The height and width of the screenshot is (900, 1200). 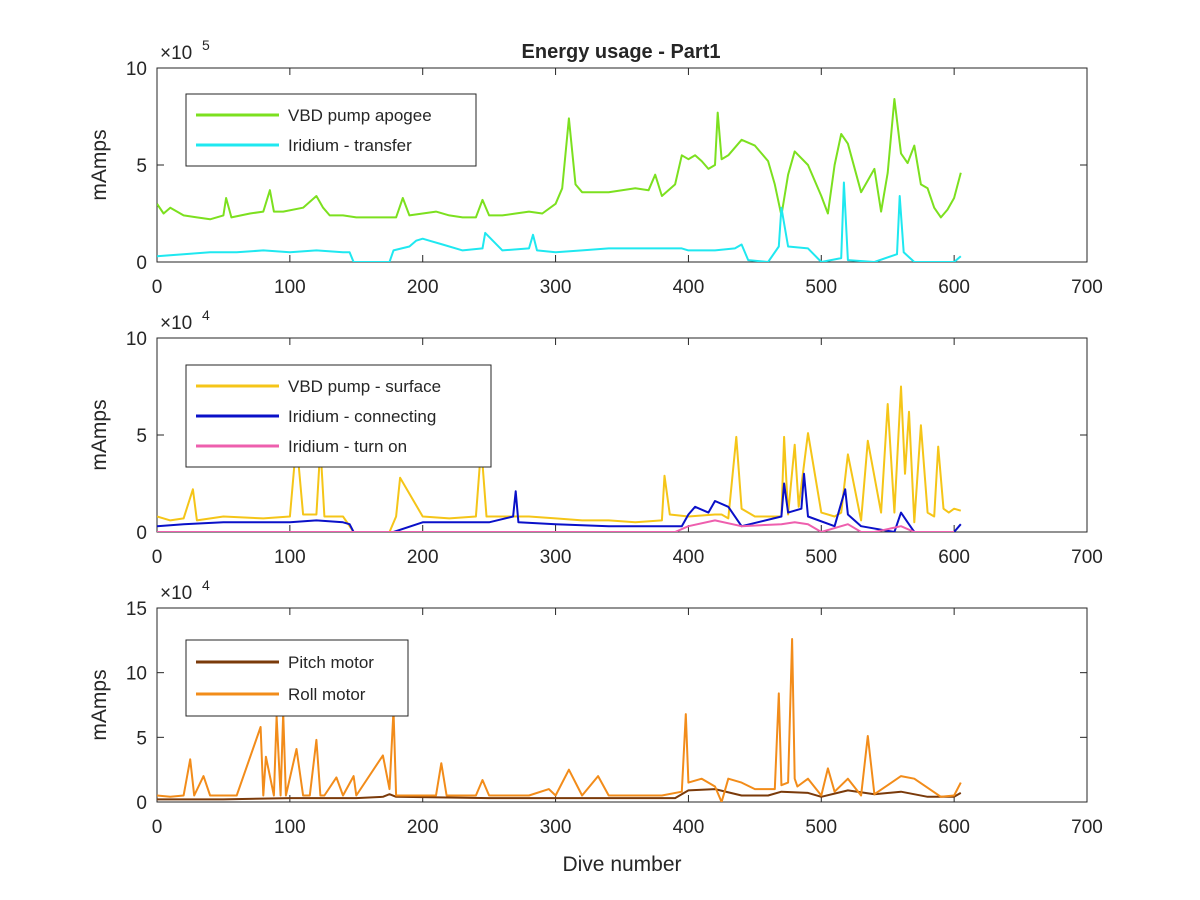 I want to click on x-axis-label: Dive number, so click(x=621, y=864).